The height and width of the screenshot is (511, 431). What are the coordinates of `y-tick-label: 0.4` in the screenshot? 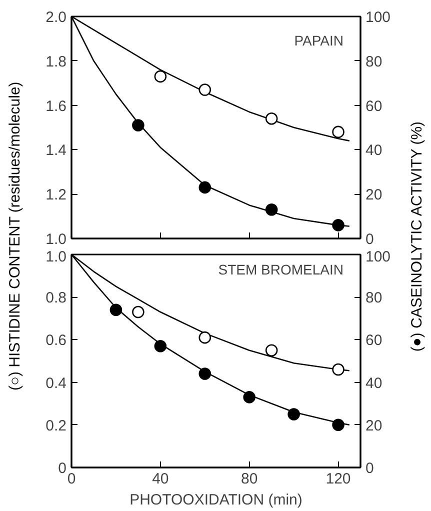 It's located at (56, 383).